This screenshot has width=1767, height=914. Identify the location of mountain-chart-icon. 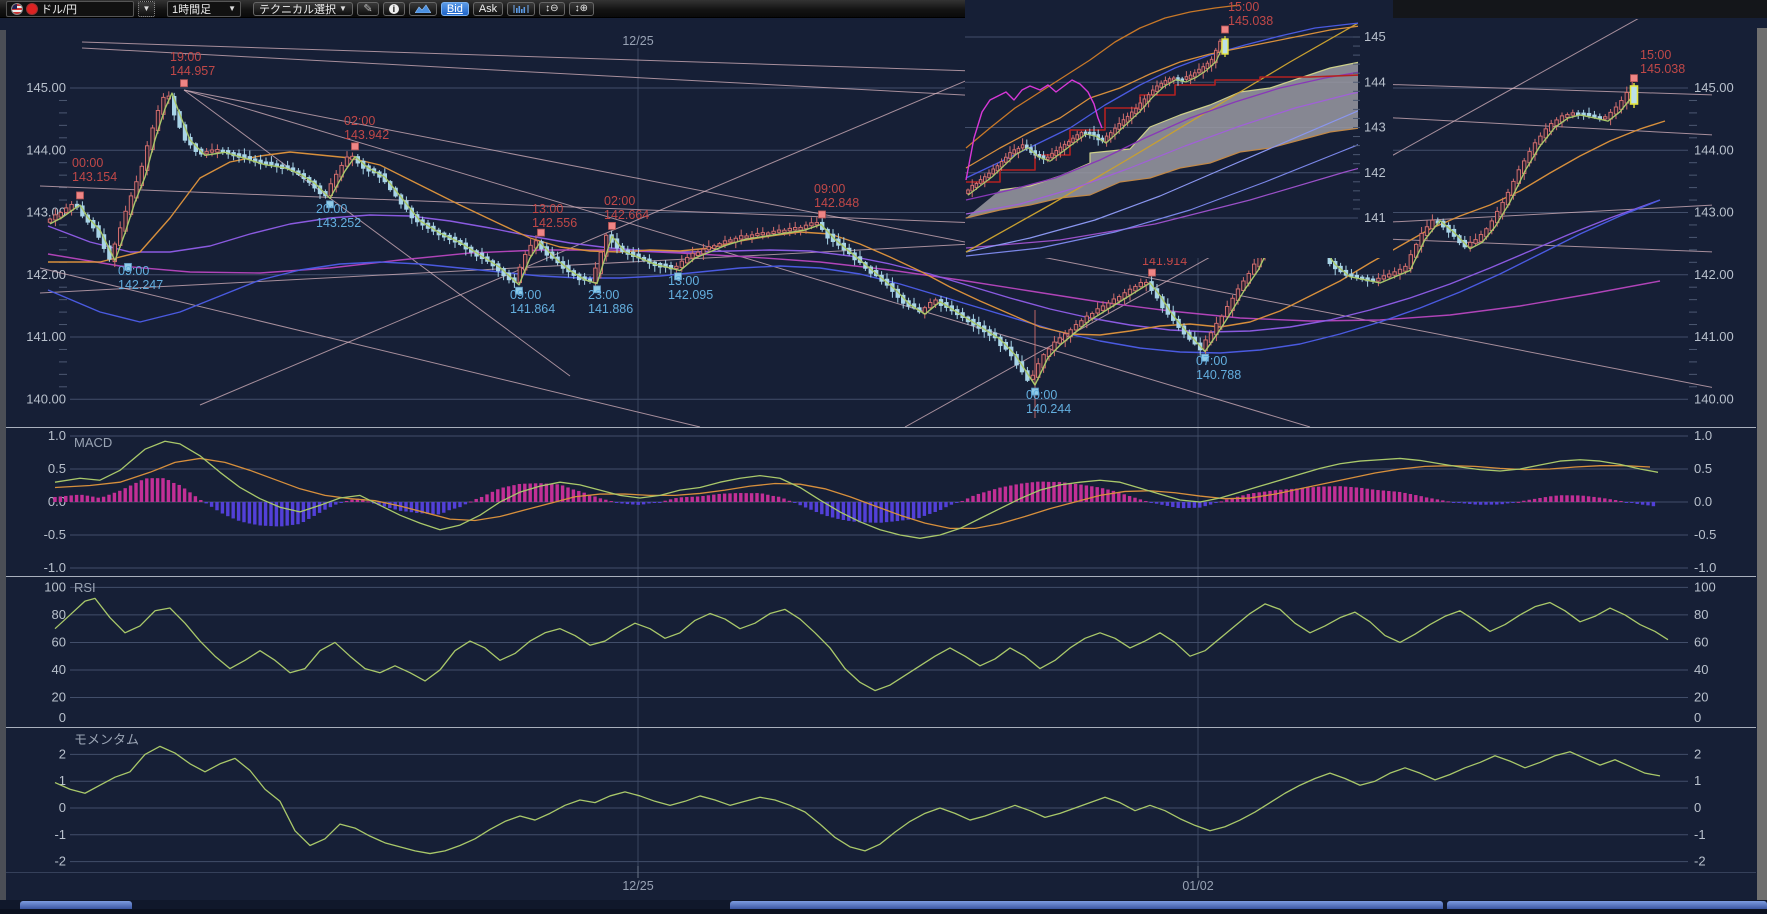
(422, 8).